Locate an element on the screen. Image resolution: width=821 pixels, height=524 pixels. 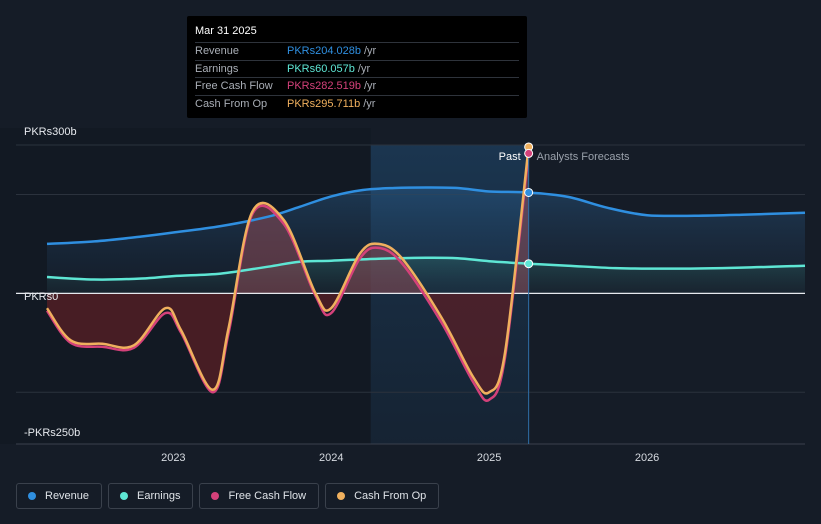
legend-label: Revenue is located at coordinates (67, 496).